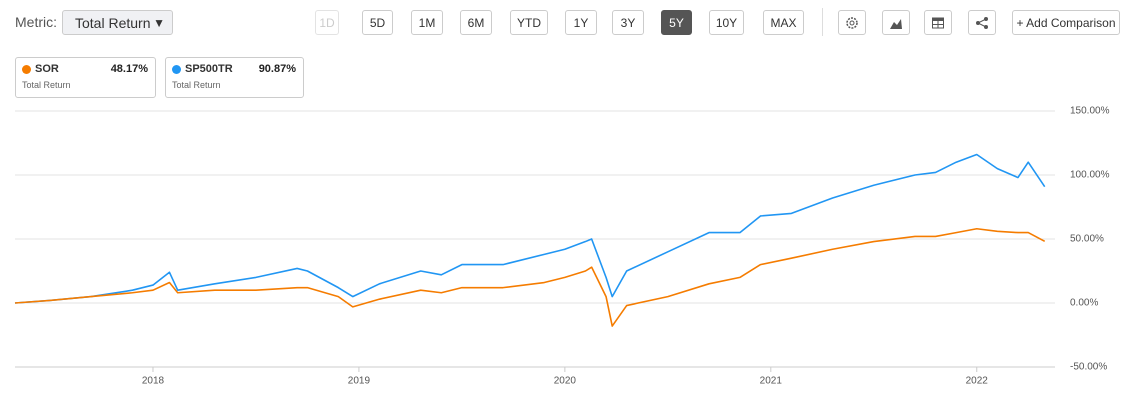  Describe the element at coordinates (565, 381) in the screenshot. I see `x-tick-label: 2020` at that location.